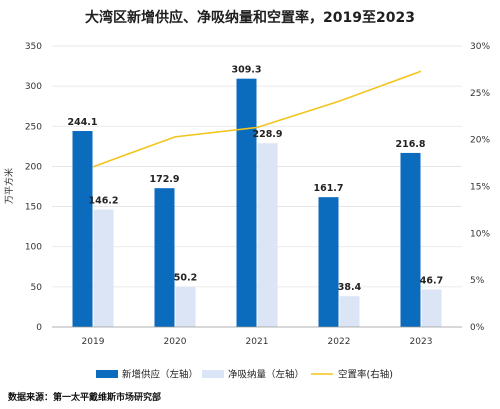 The image size is (500, 409). What do you see at coordinates (328, 188) in the screenshot?
I see `data-label: 161.7` at bounding box center [328, 188].